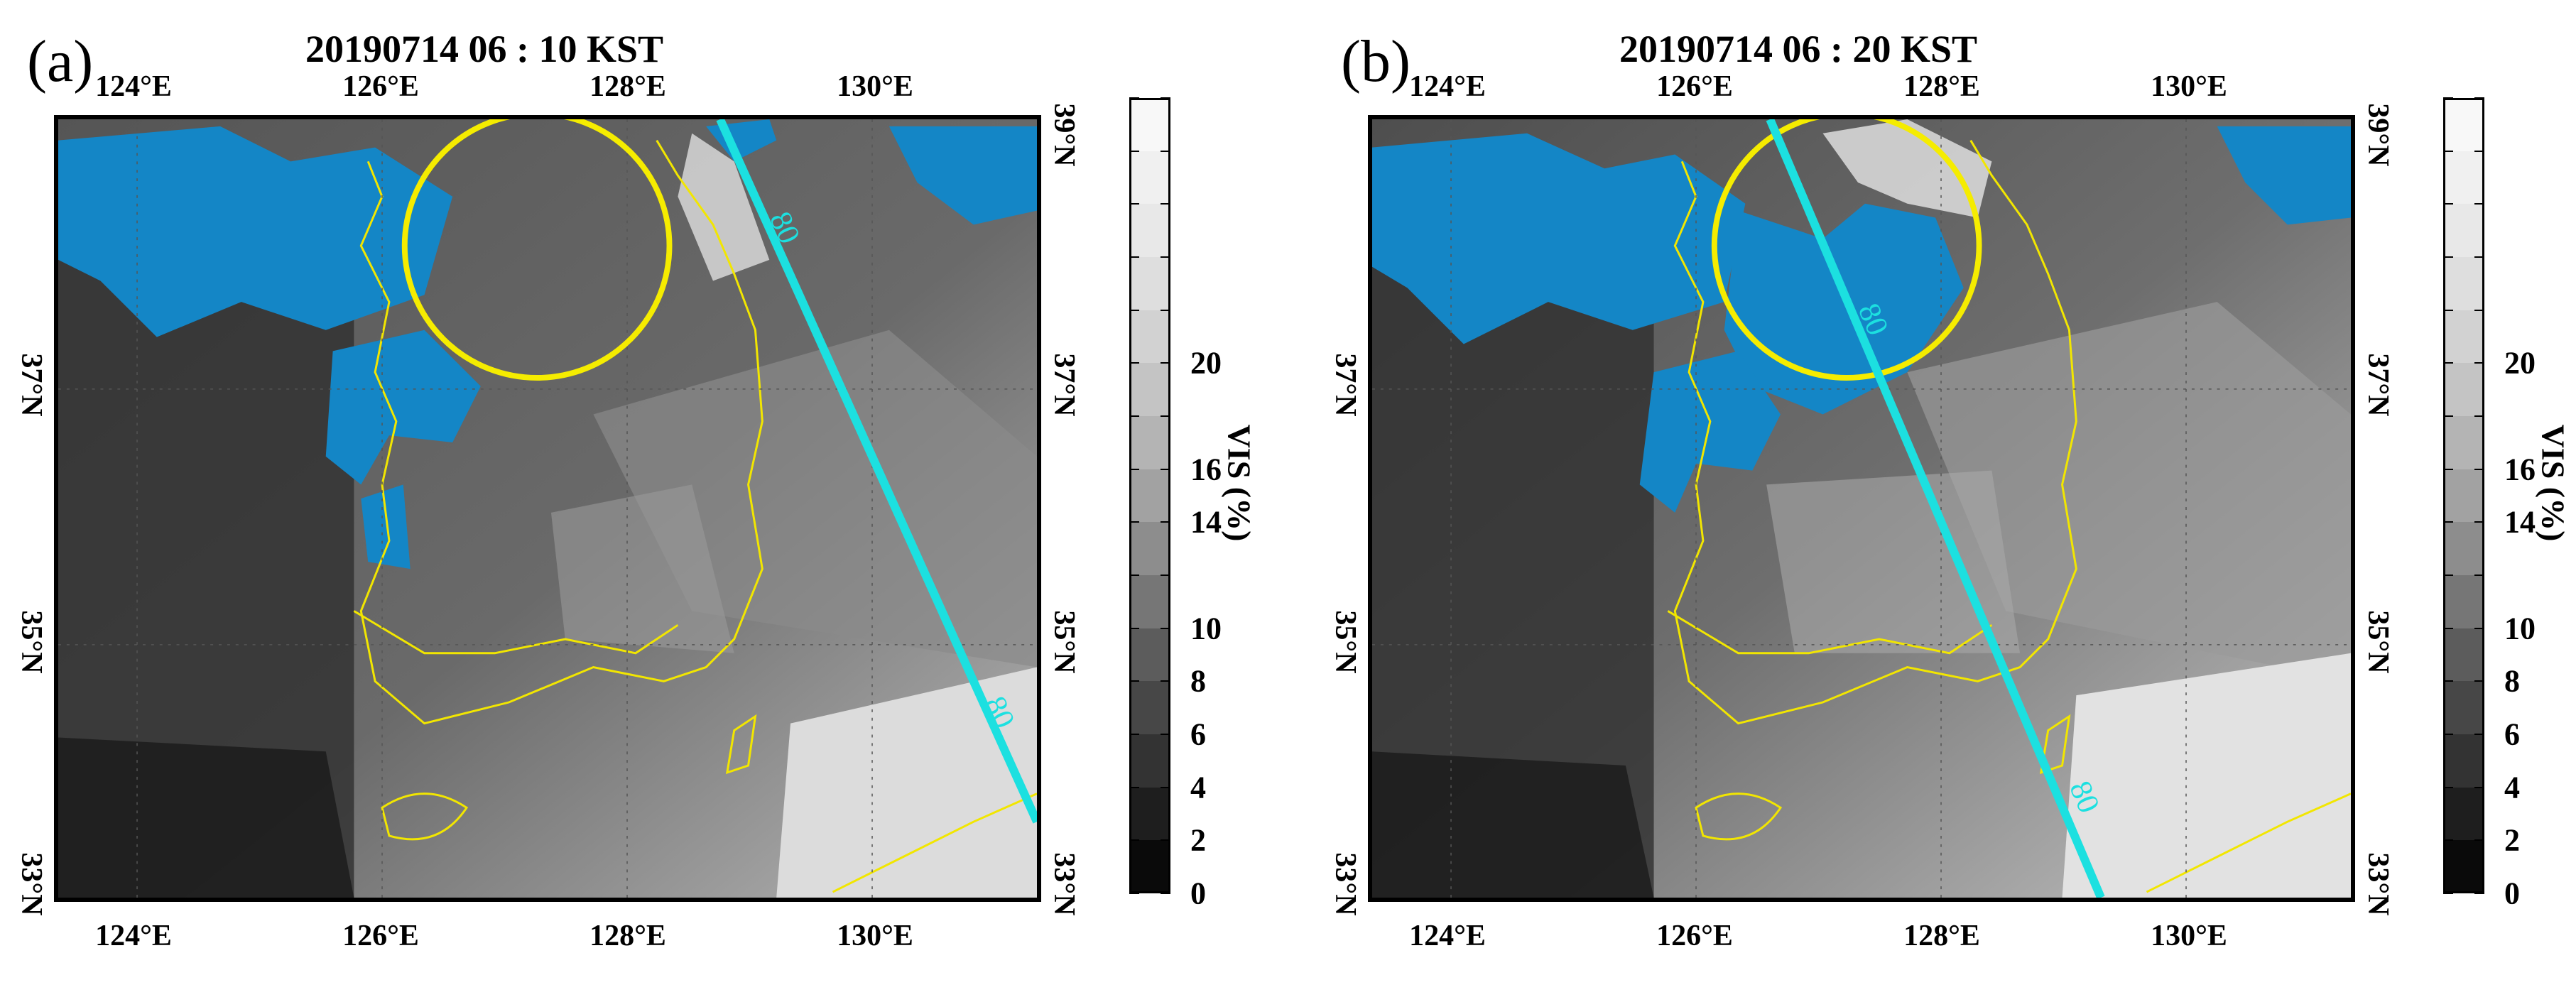 The image size is (2576, 1002). Describe the element at coordinates (537, 250) in the screenshot. I see `highlight-circle` at that location.